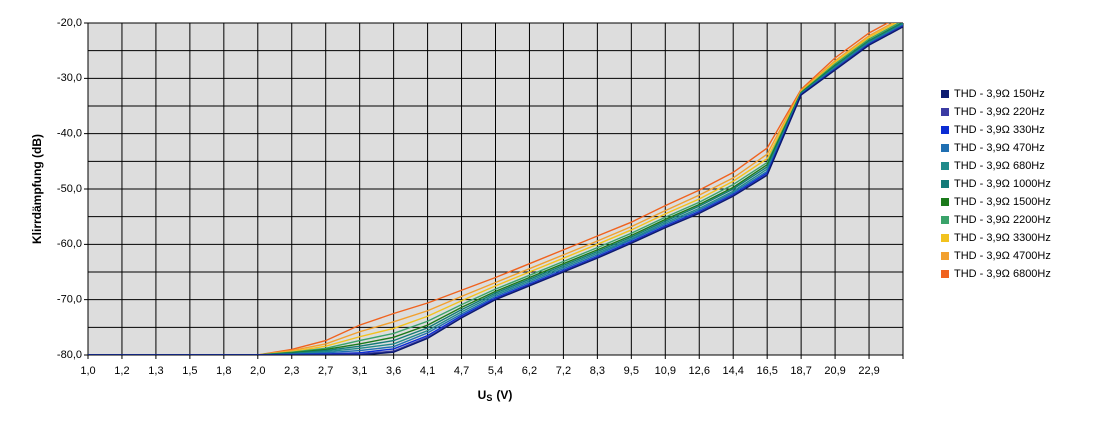  Describe the element at coordinates (69, 23) in the screenshot. I see `y-tick-label: -20,0` at that location.